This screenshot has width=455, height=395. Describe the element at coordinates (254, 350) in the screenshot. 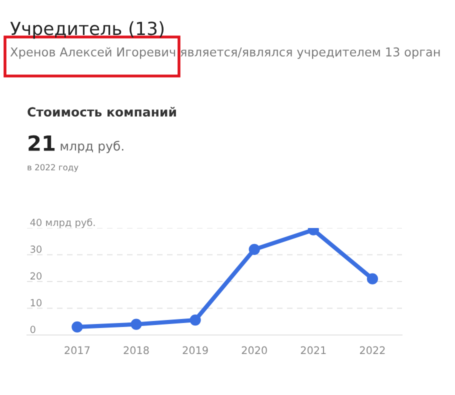

I see `x-tick-label: 2020` at that location.